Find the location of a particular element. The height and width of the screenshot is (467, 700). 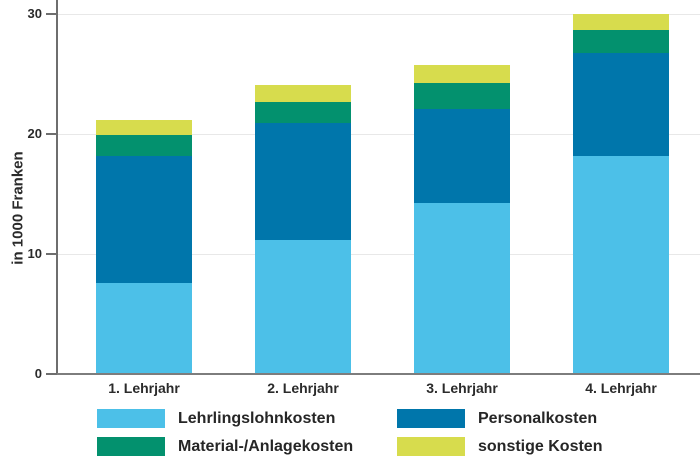

x-axis-line is located at coordinates (378, 374).